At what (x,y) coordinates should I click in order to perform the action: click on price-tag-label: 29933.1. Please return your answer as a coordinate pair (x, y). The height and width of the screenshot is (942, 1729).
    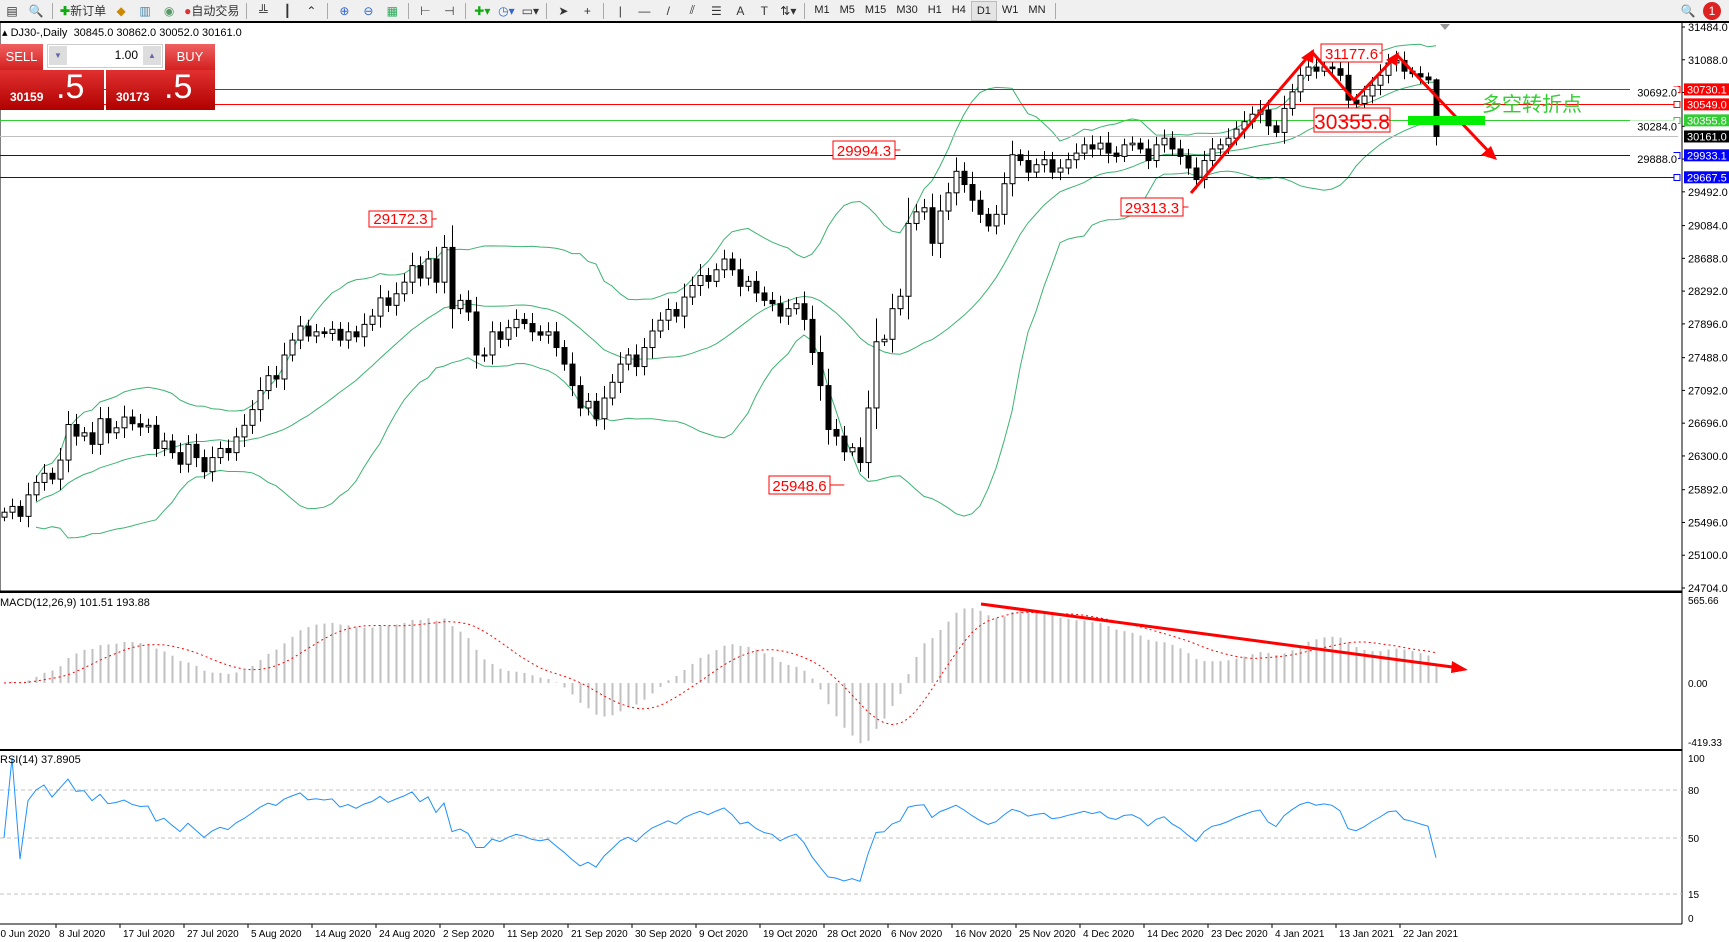
    Looking at the image, I should click on (1707, 156).